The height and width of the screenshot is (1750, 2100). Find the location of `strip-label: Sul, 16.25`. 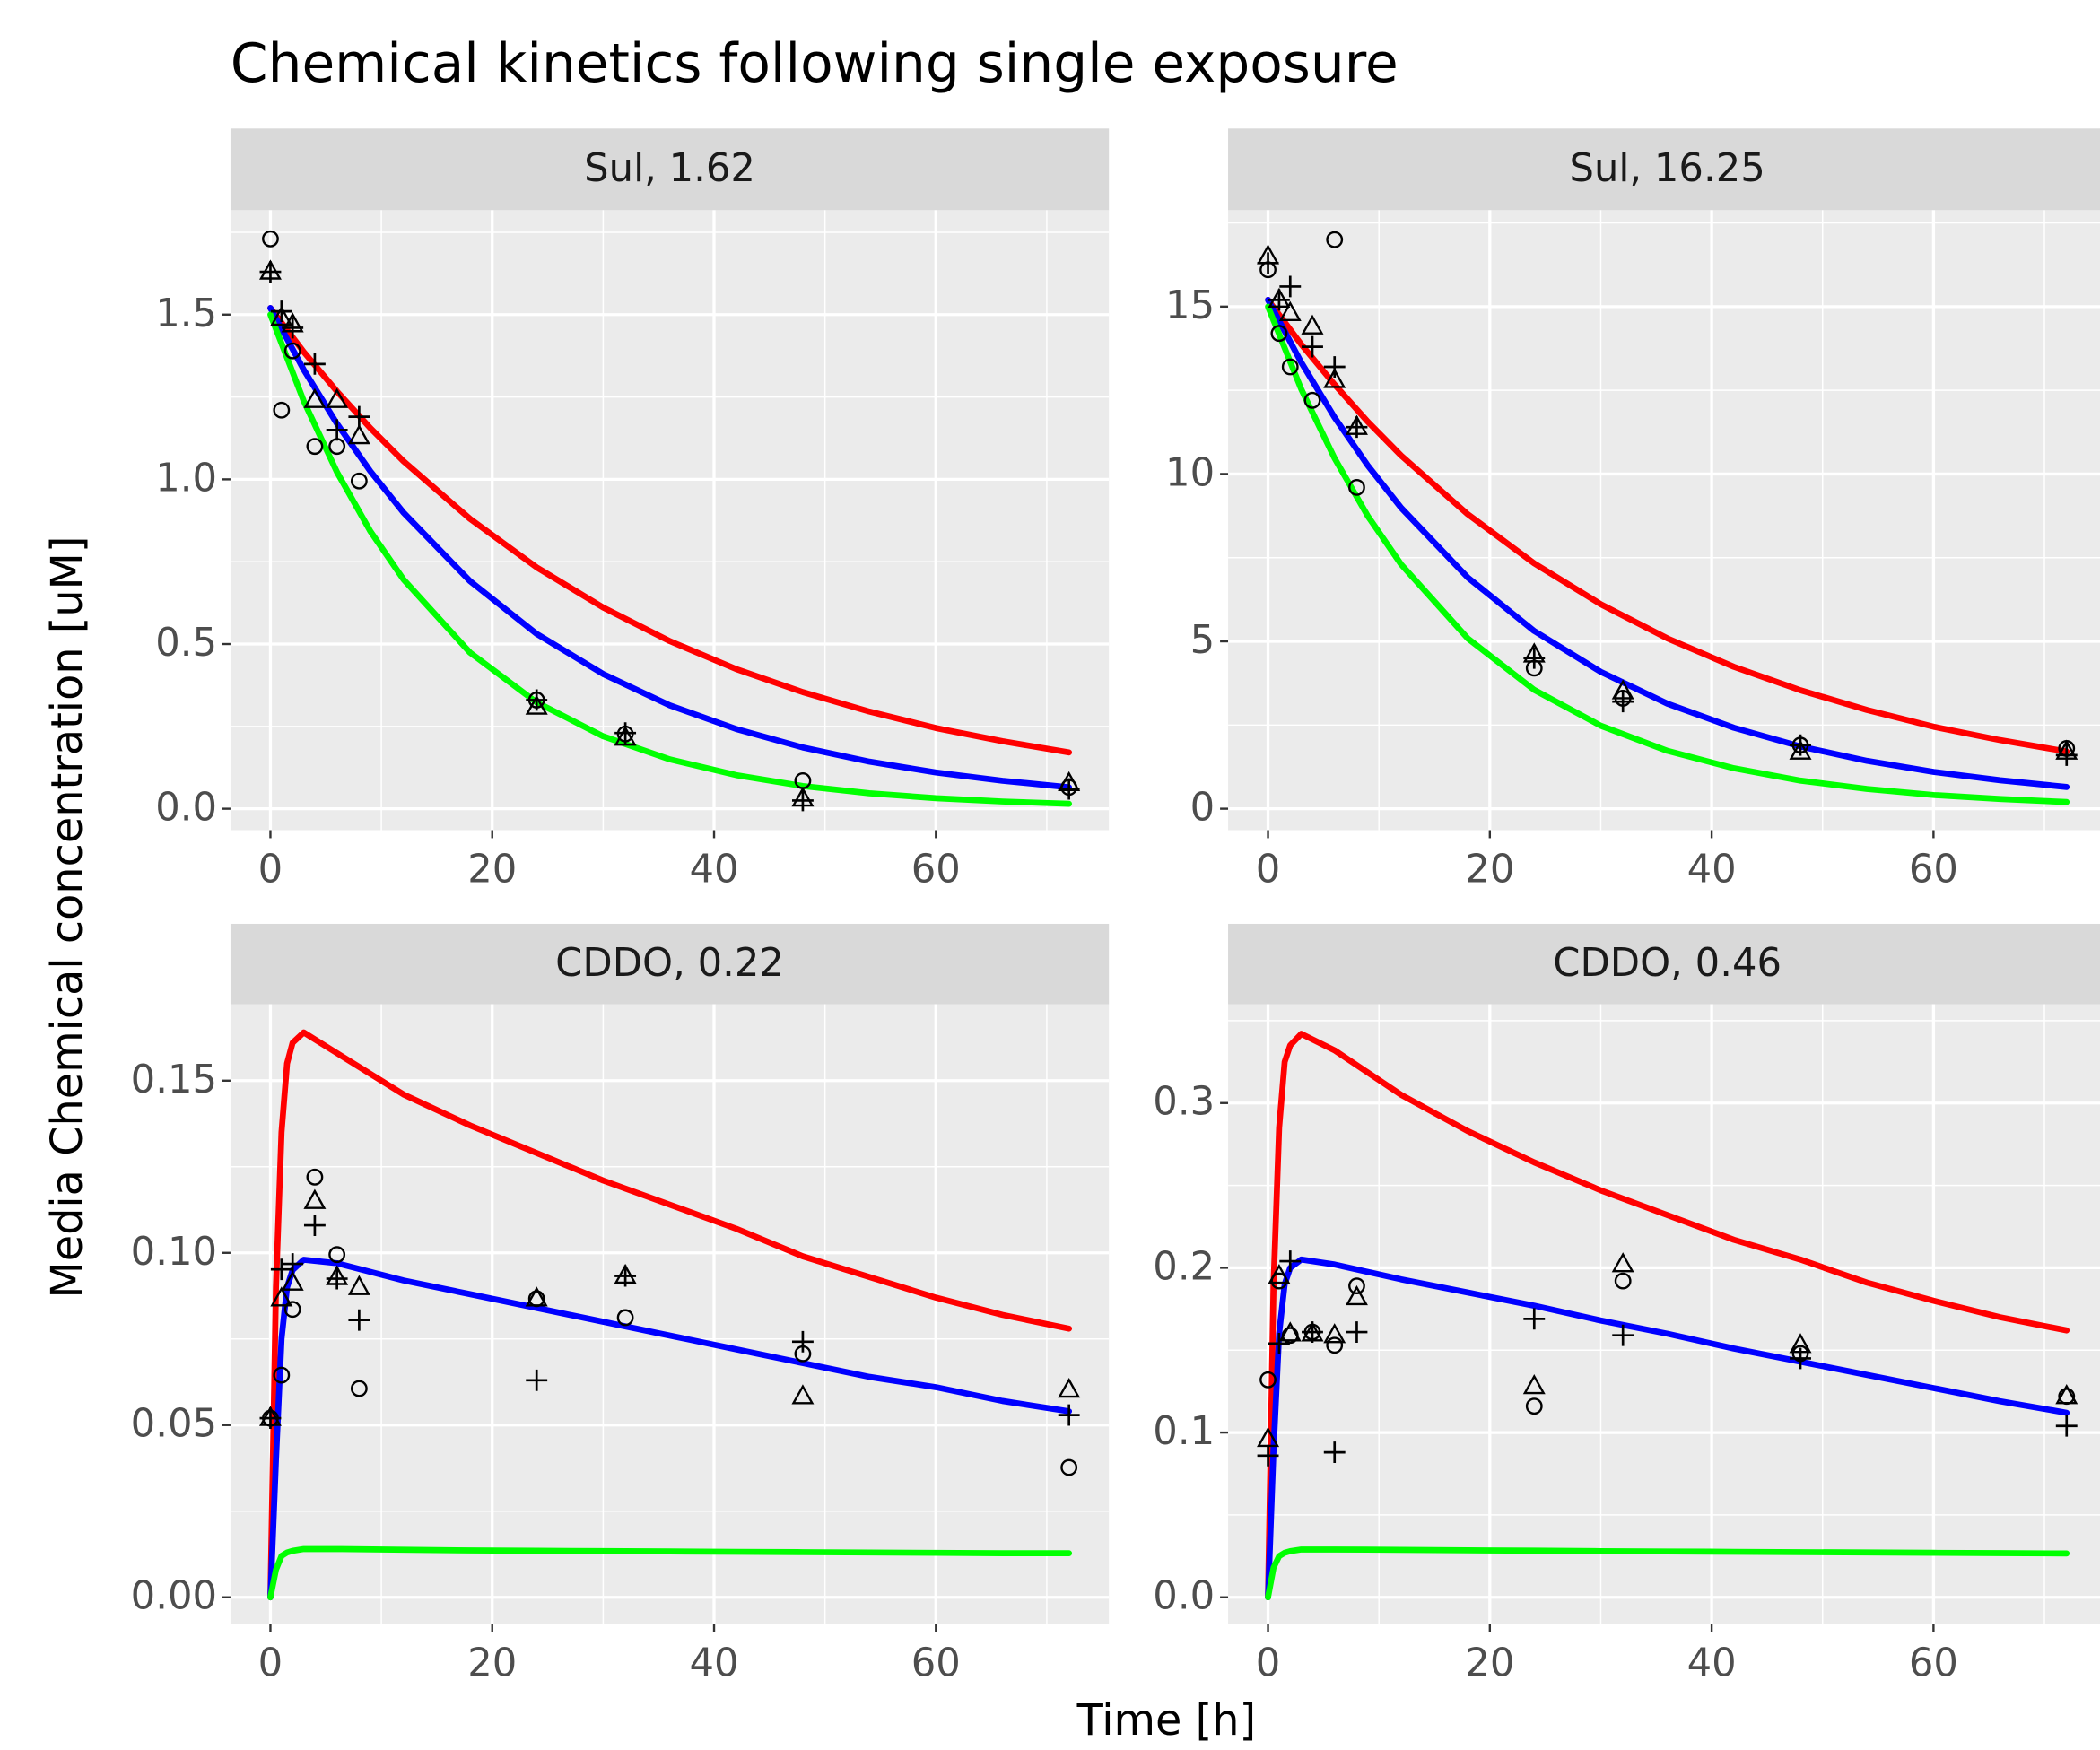

strip-label: Sul, 16.25 is located at coordinates (1668, 168).